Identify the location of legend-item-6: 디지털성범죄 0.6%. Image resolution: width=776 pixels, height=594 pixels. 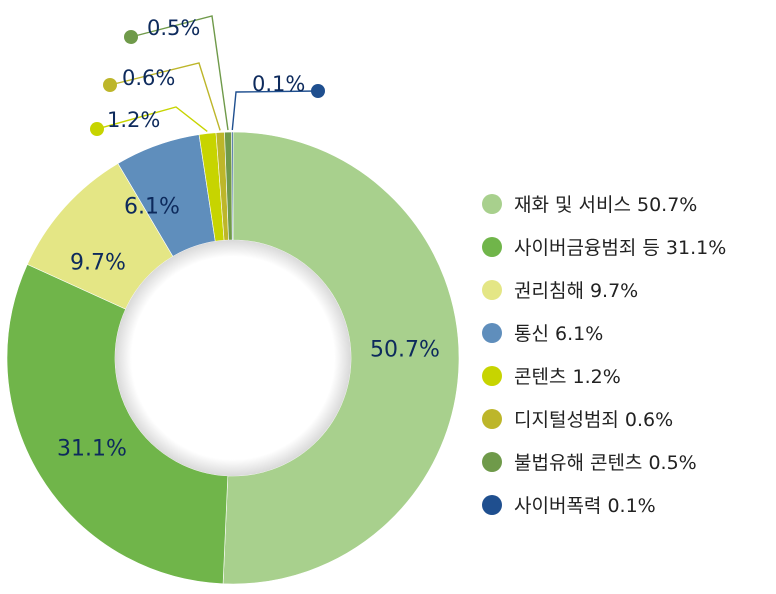
(604, 418).